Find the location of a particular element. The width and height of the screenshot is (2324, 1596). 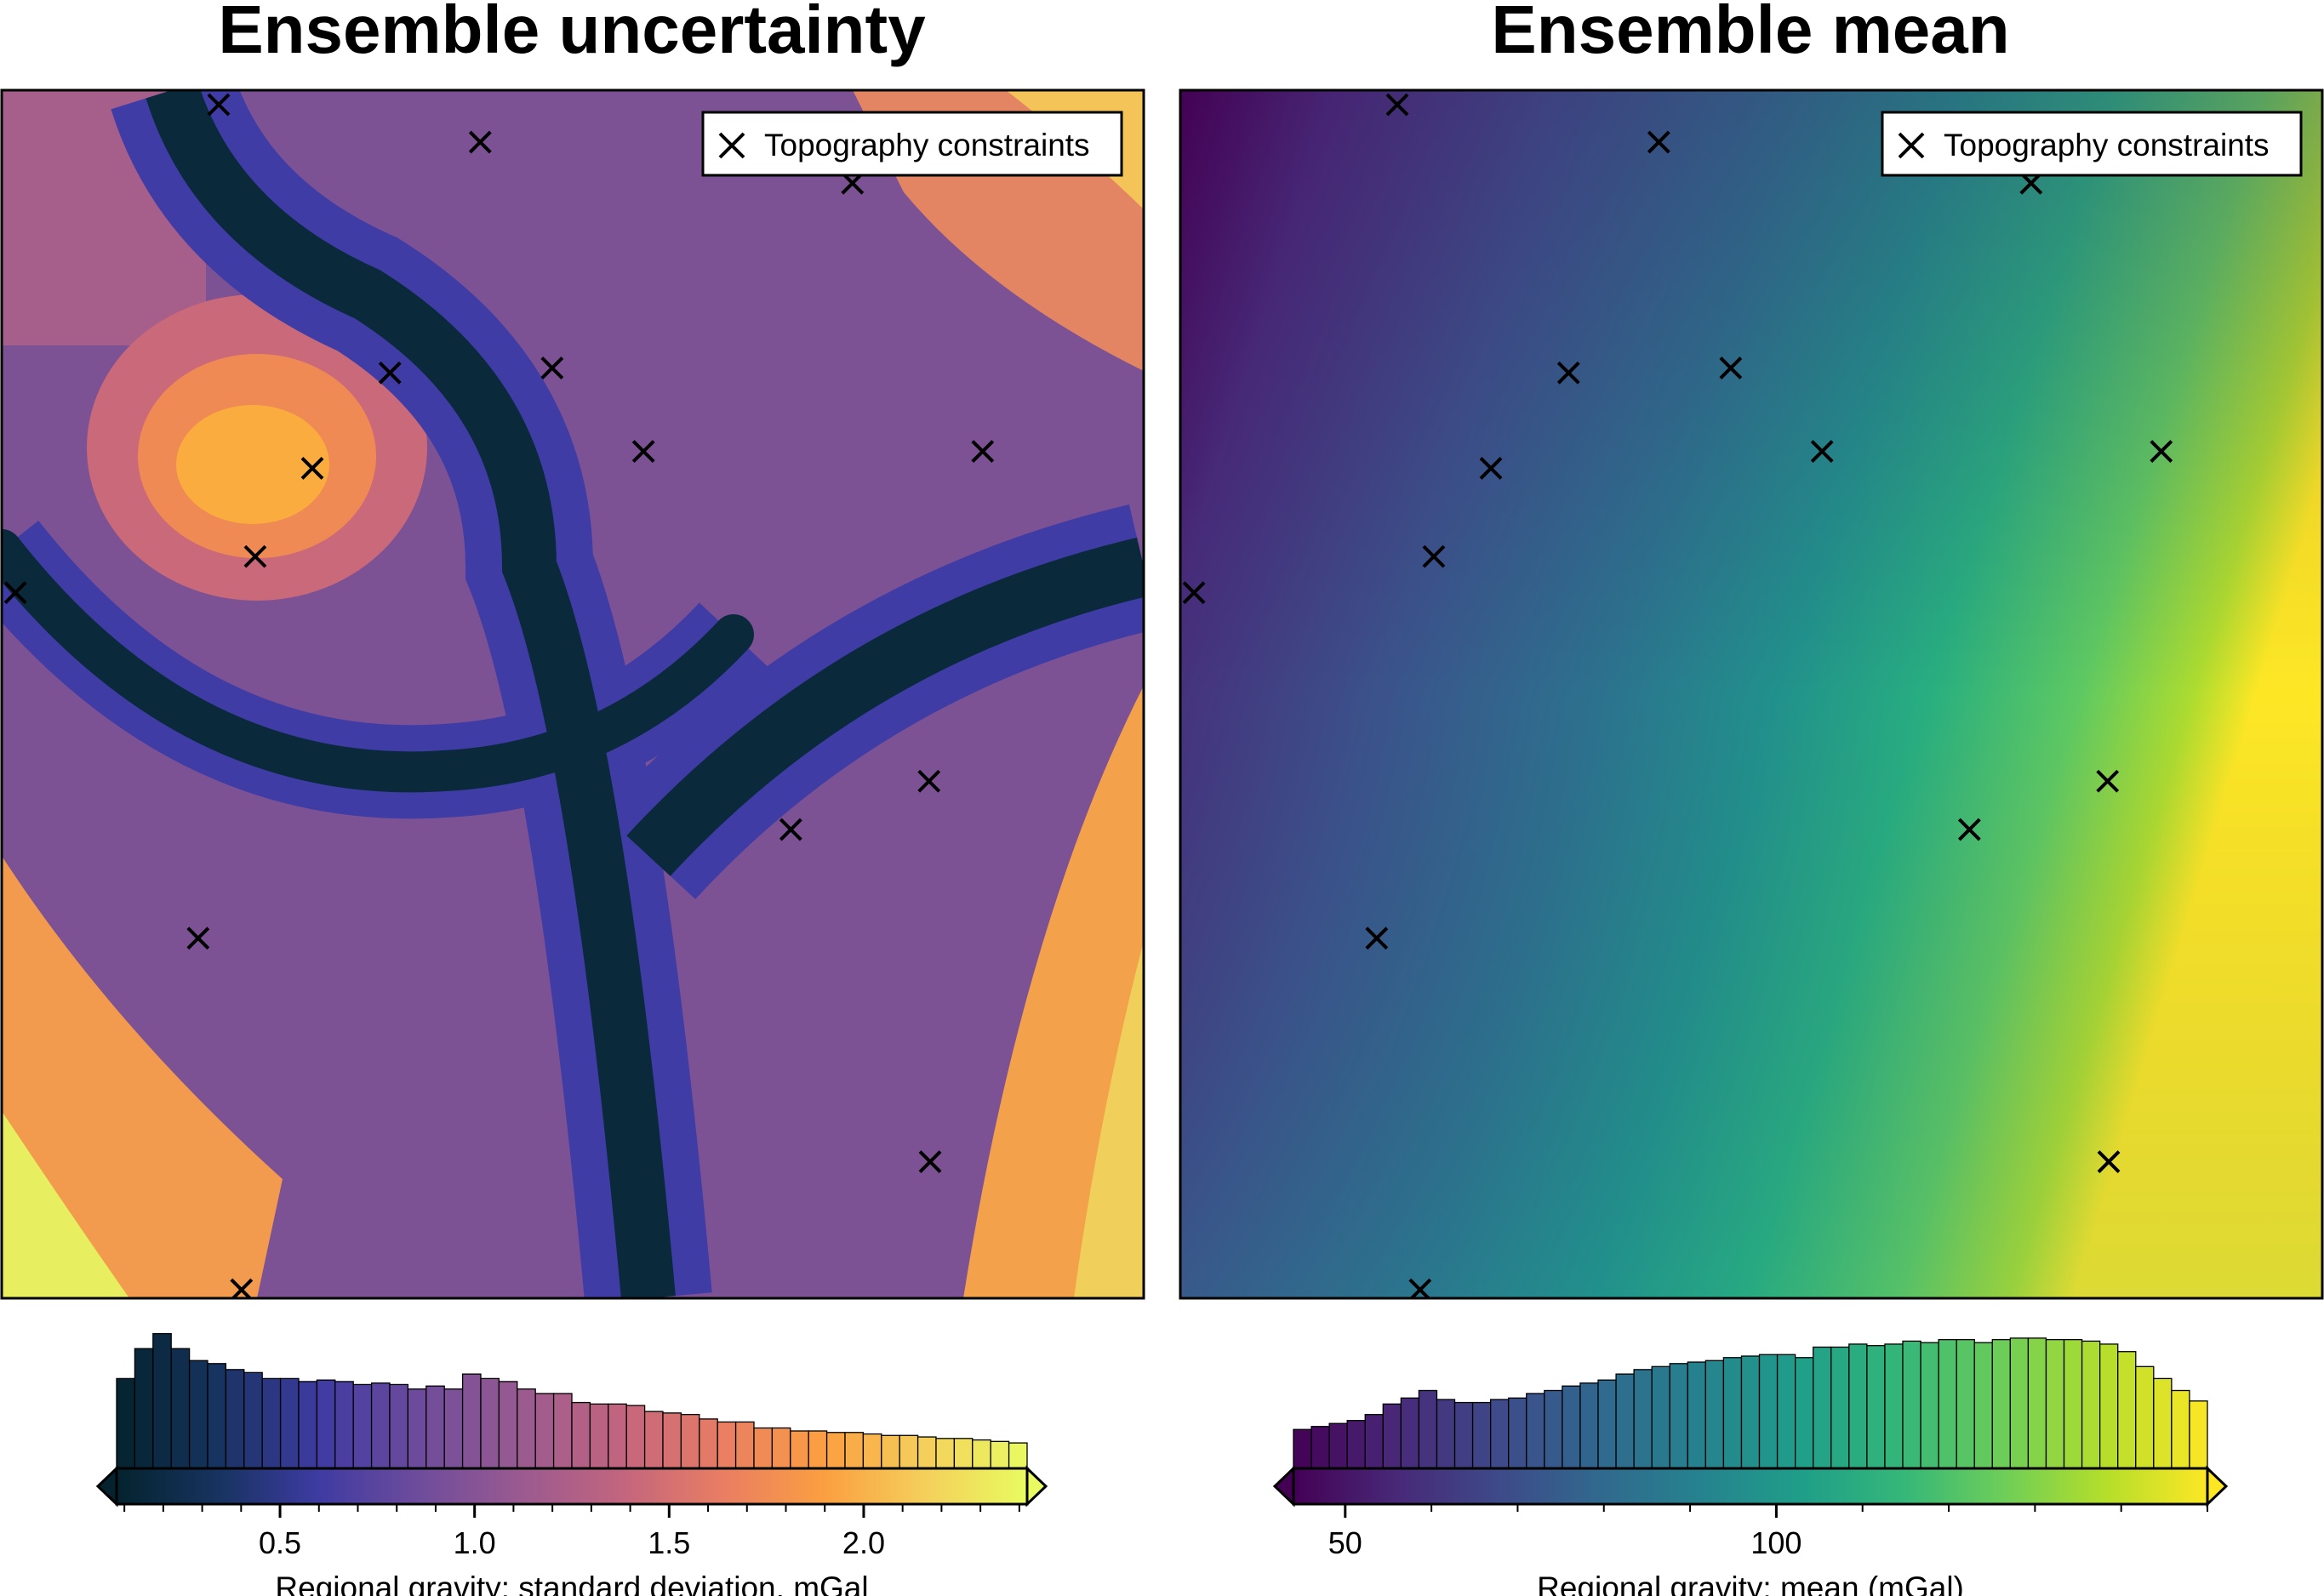

colorbar-tick-label: 1.0 is located at coordinates (475, 1543).